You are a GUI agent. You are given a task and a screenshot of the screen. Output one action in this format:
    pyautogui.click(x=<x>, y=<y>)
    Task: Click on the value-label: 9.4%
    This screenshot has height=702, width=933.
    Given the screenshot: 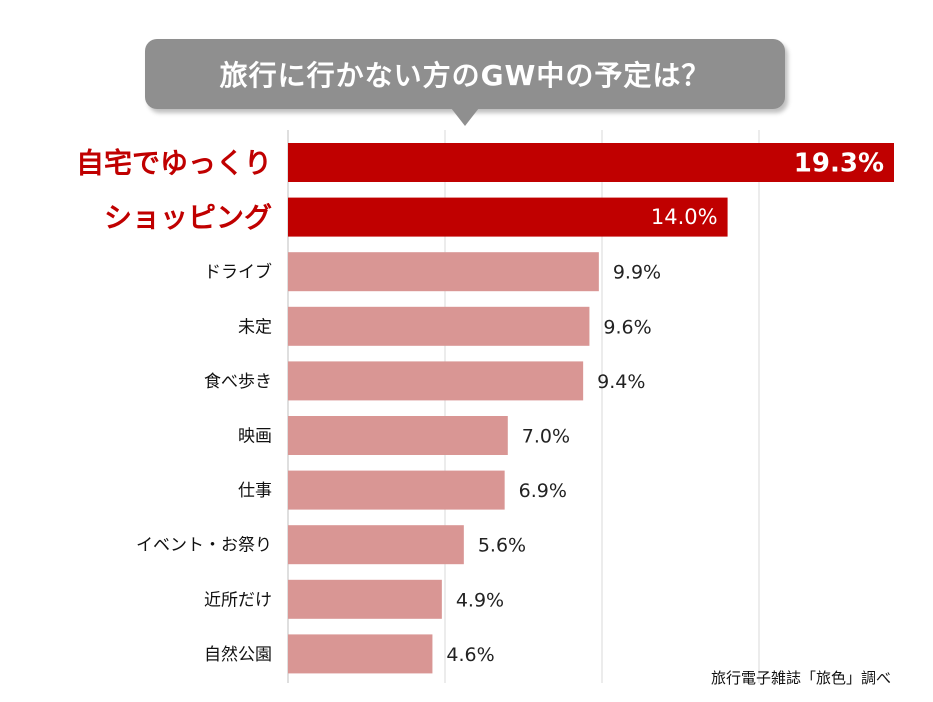 What is the action you would take?
    pyautogui.click(x=621, y=382)
    